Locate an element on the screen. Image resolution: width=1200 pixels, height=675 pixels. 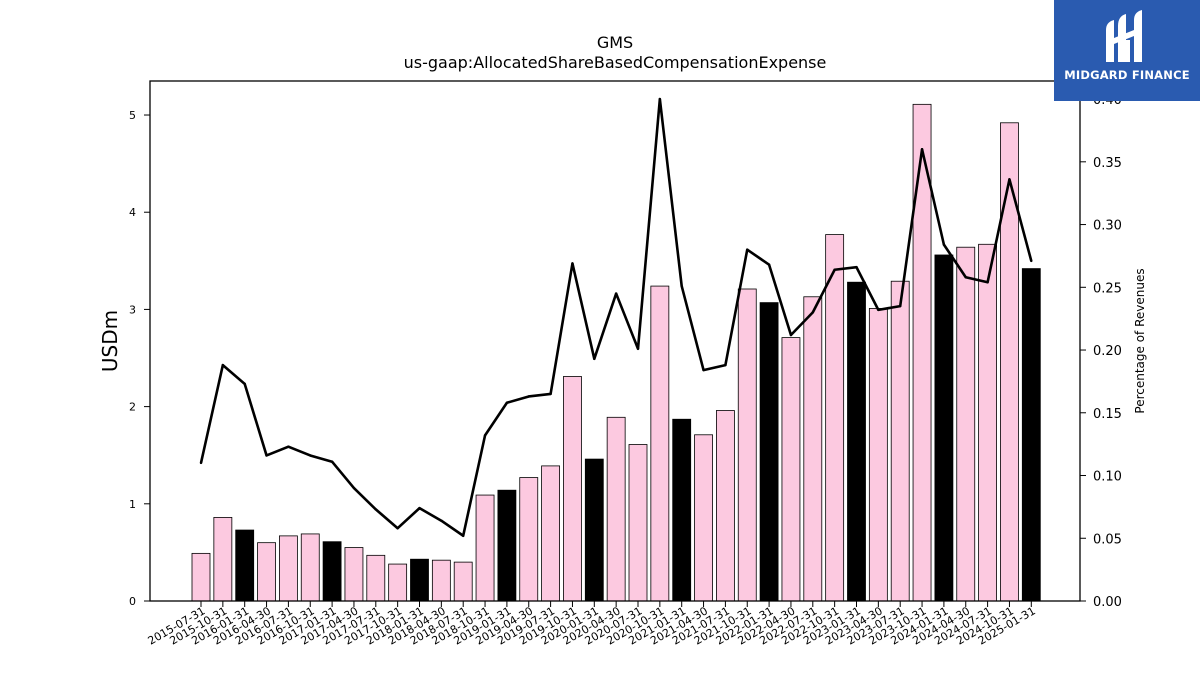
y-tick-label: 4 is located at coordinates (132, 212).